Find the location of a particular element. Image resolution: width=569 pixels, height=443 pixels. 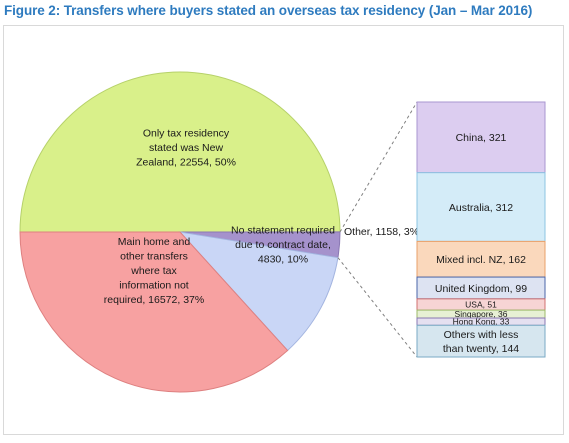

bar-segment-label-2: Mixed incl. NZ, 162 is located at coordinates (481, 260).